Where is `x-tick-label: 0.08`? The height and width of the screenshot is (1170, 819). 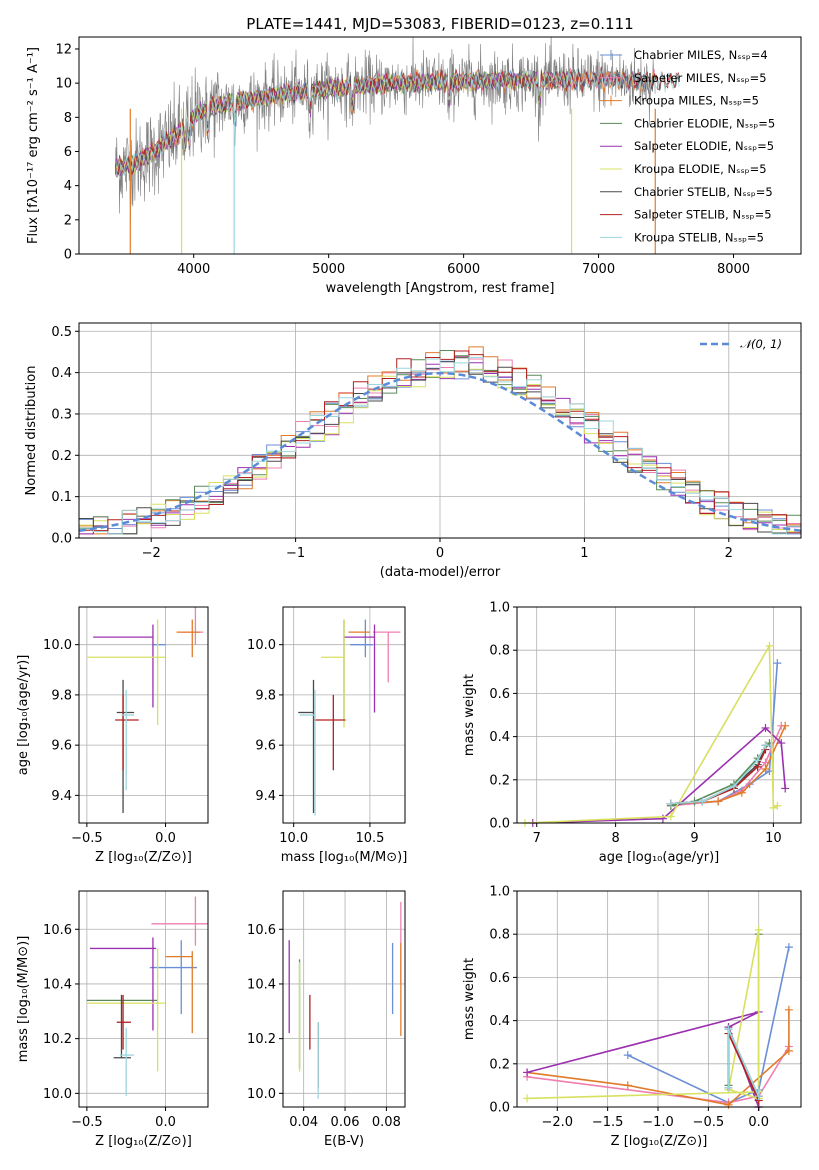 x-tick-label: 0.08 is located at coordinates (386, 1122).